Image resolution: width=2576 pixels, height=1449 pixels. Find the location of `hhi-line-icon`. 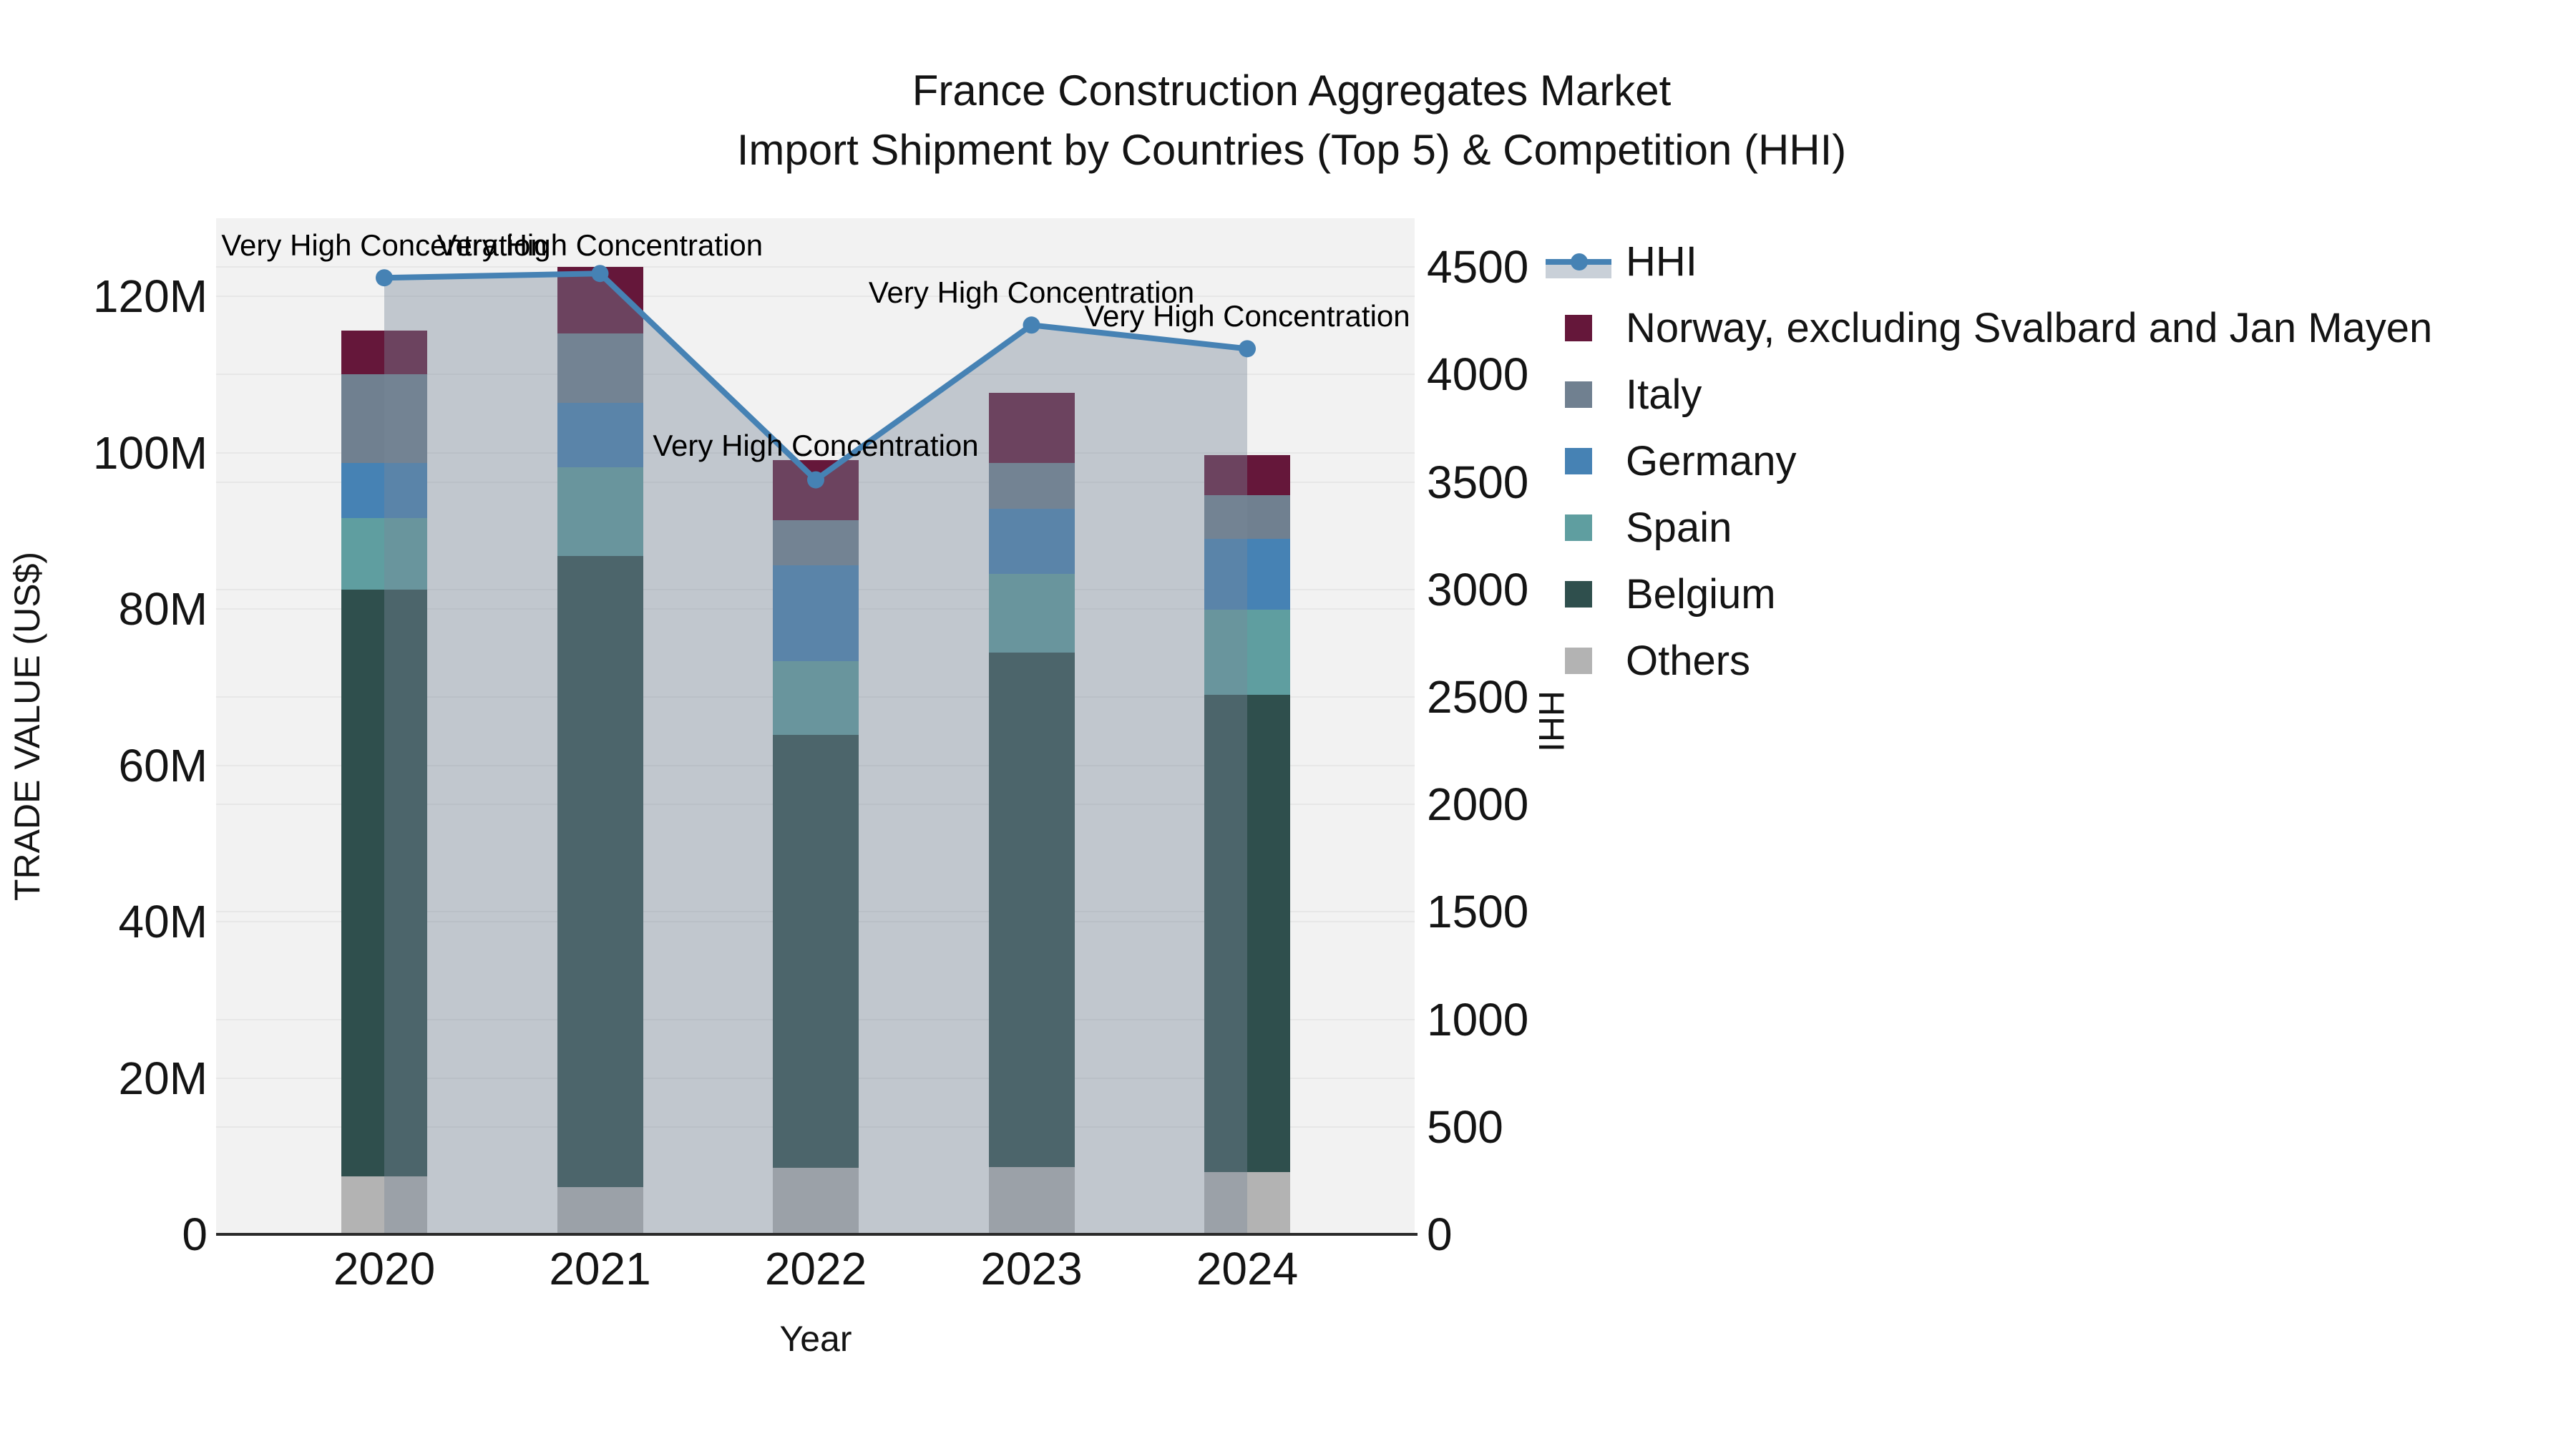

hhi-line-icon is located at coordinates (1578, 261).